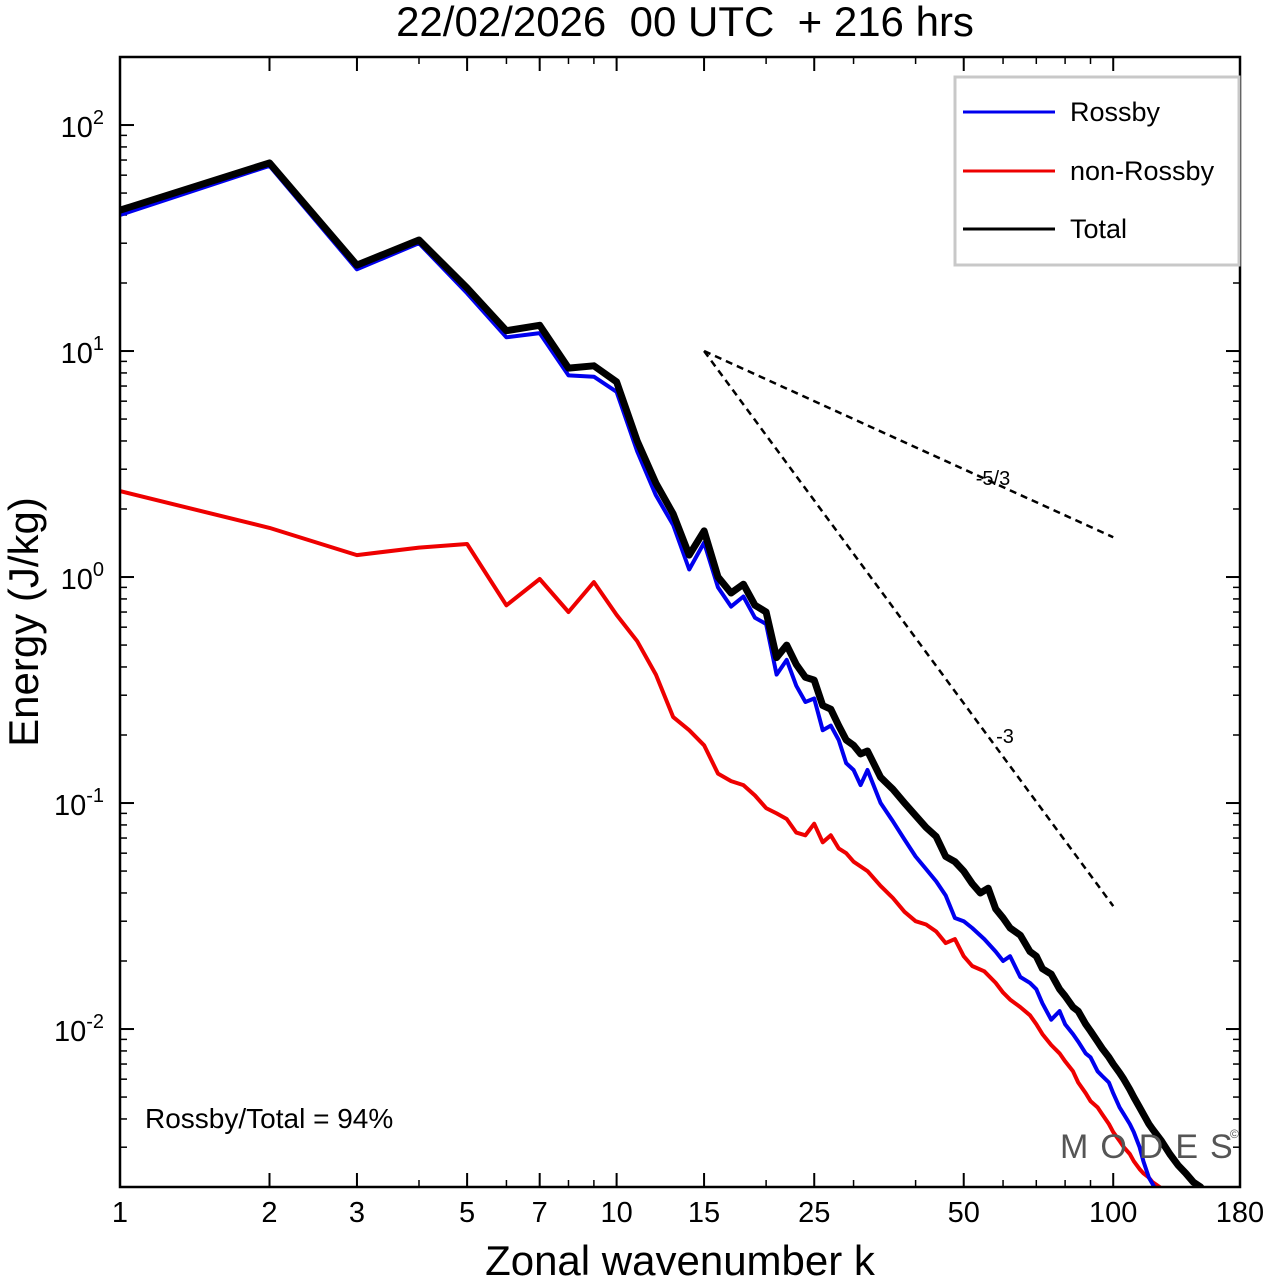 The width and height of the screenshot is (1280, 1281). Describe the element at coordinates (467, 1213) in the screenshot. I see `x-tick-label-5: 5` at that location.